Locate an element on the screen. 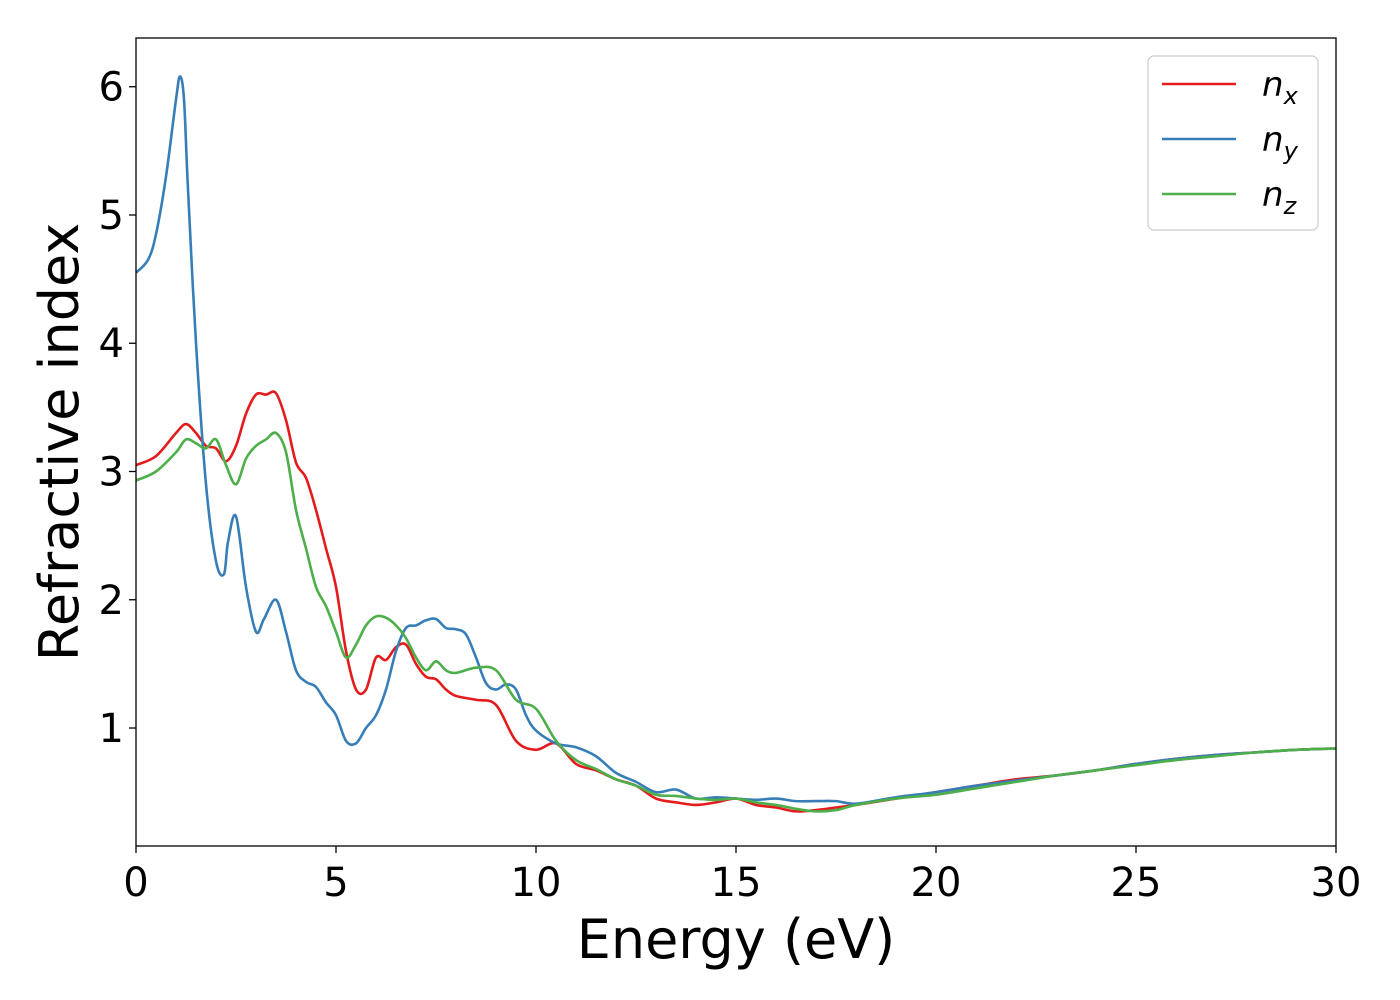  y-tick-label: 3 is located at coordinates (111, 472).